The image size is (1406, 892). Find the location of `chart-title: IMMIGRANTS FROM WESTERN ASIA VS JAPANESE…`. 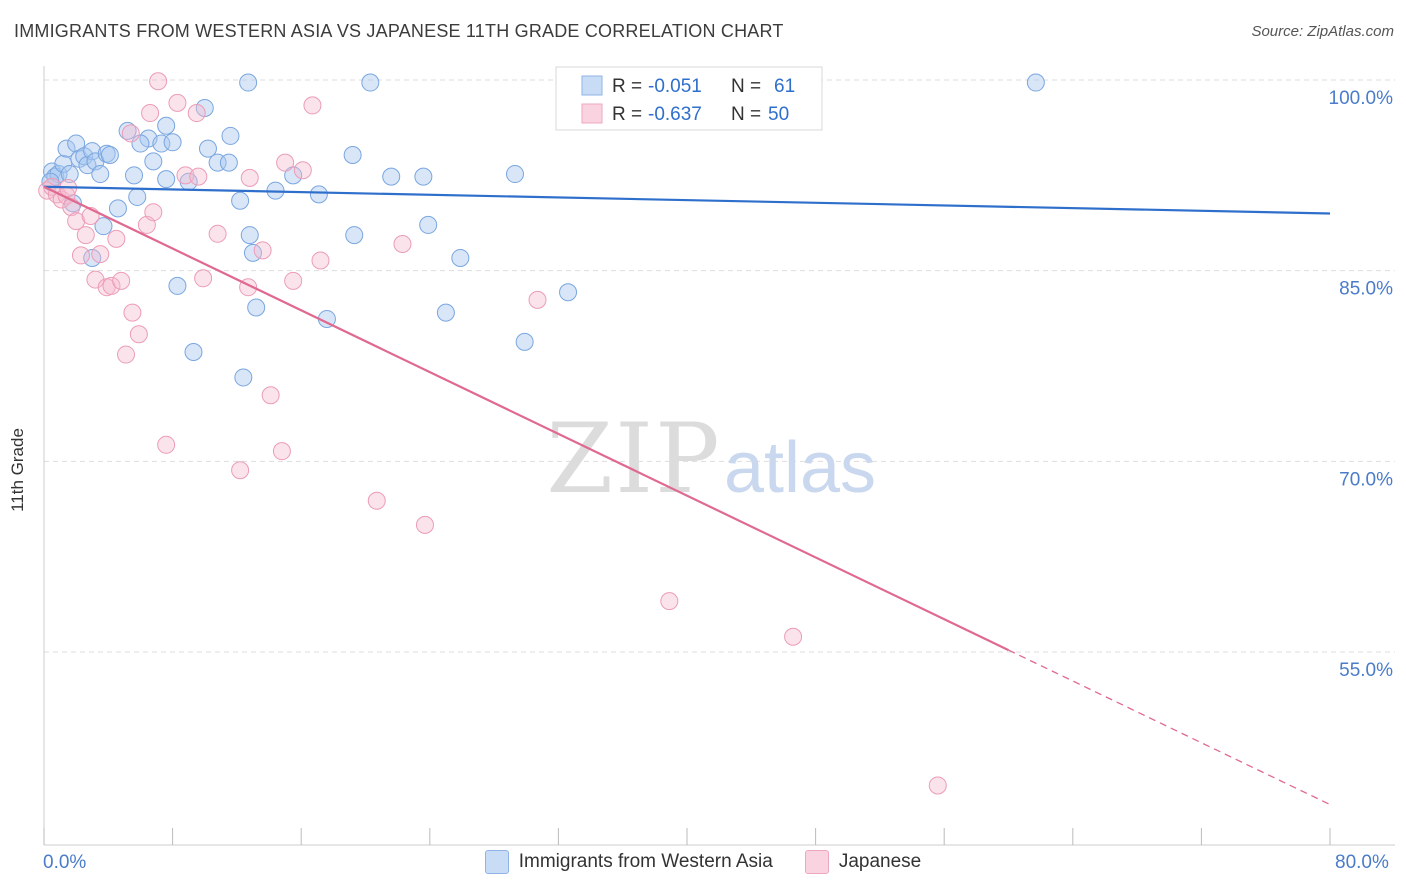

chart-title: IMMIGRANTS FROM WESTERN ASIA VS JAPANESE… is located at coordinates (399, 31).